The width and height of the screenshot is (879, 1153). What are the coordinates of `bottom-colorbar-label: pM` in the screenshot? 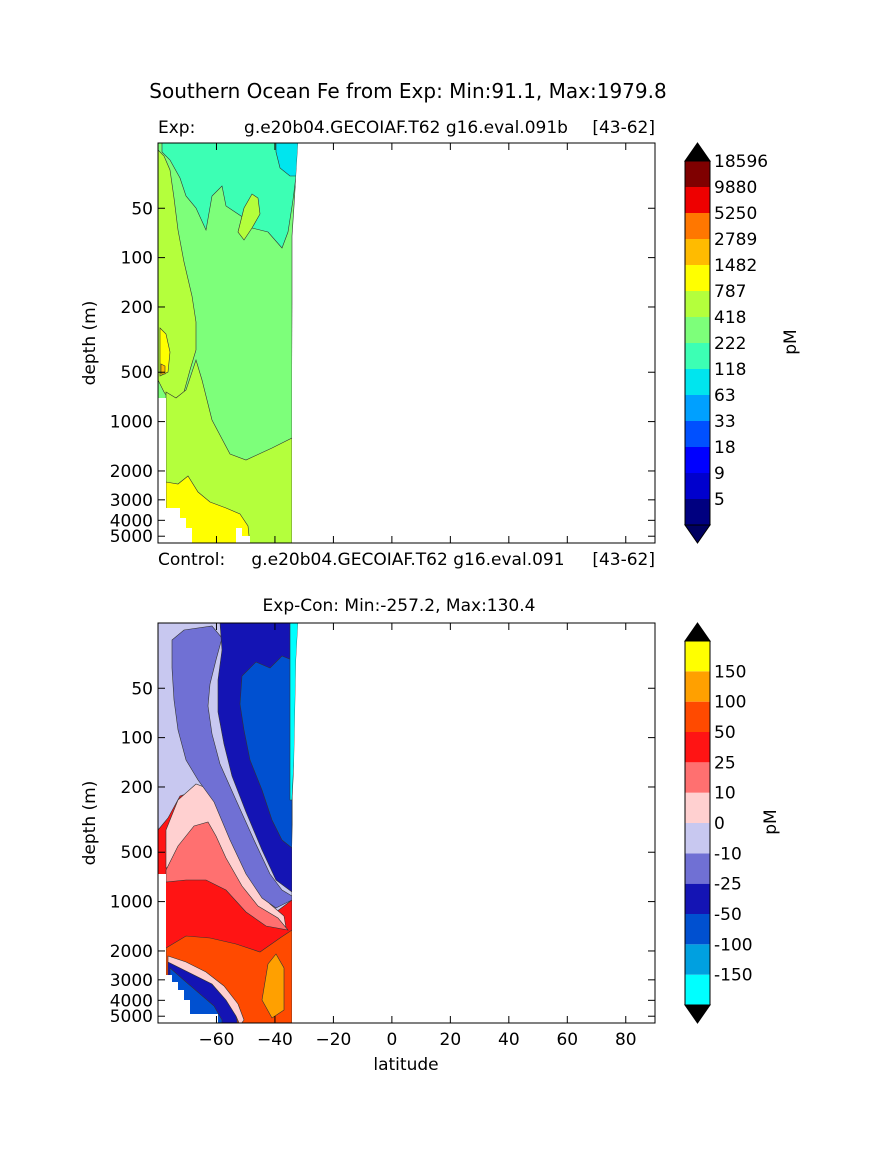 It's located at (771, 821).